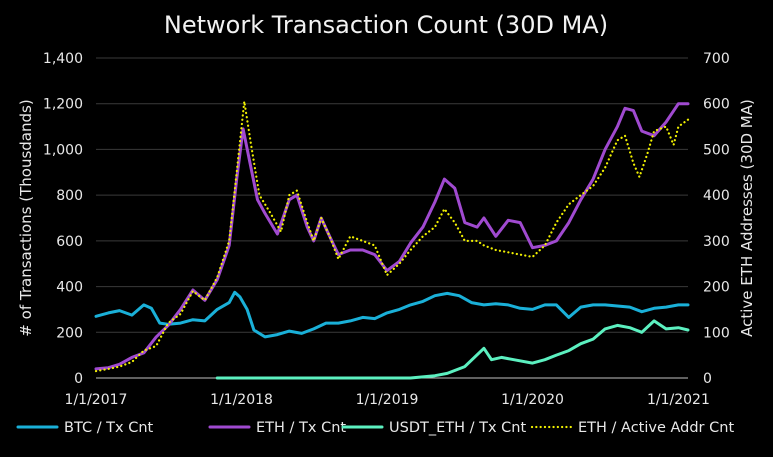 This screenshot has height=457, width=773. What do you see at coordinates (63, 59) in the screenshot?
I see `y-left-tick-label: 1,400` at bounding box center [63, 59].